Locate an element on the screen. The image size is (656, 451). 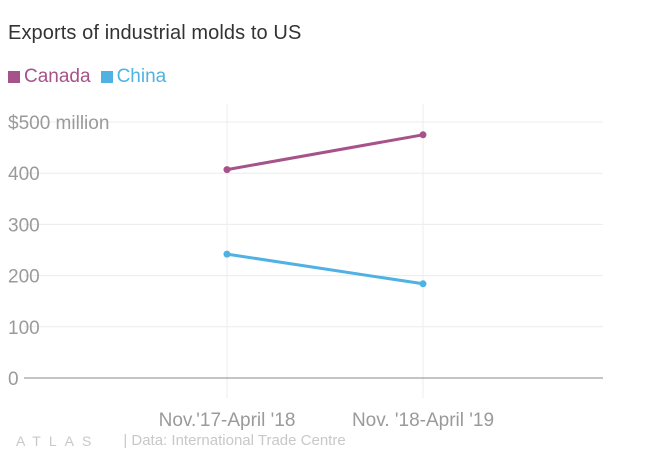
data-source: | Data: International Trade Centre is located at coordinates (234, 440).